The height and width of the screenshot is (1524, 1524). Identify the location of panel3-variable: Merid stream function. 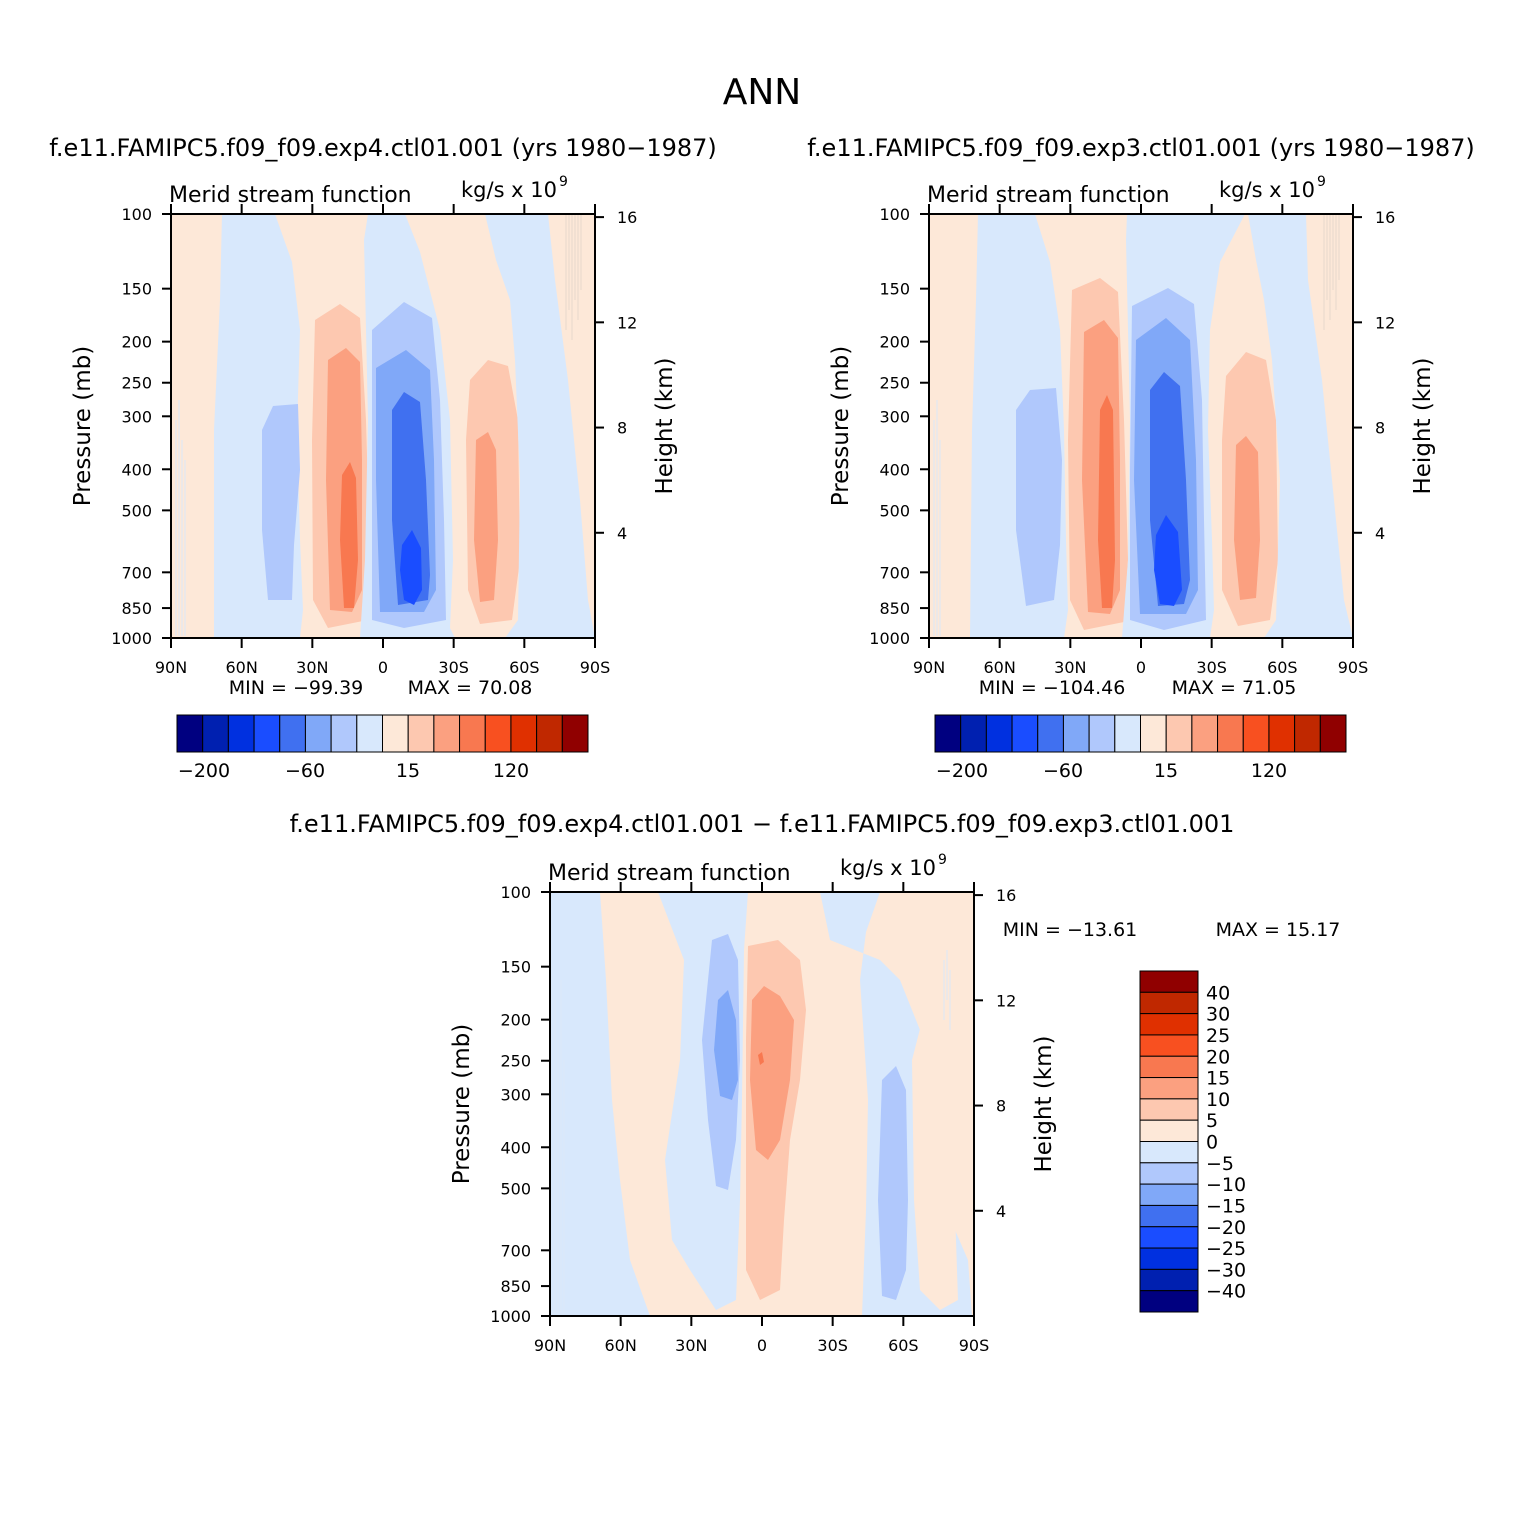
(669, 873).